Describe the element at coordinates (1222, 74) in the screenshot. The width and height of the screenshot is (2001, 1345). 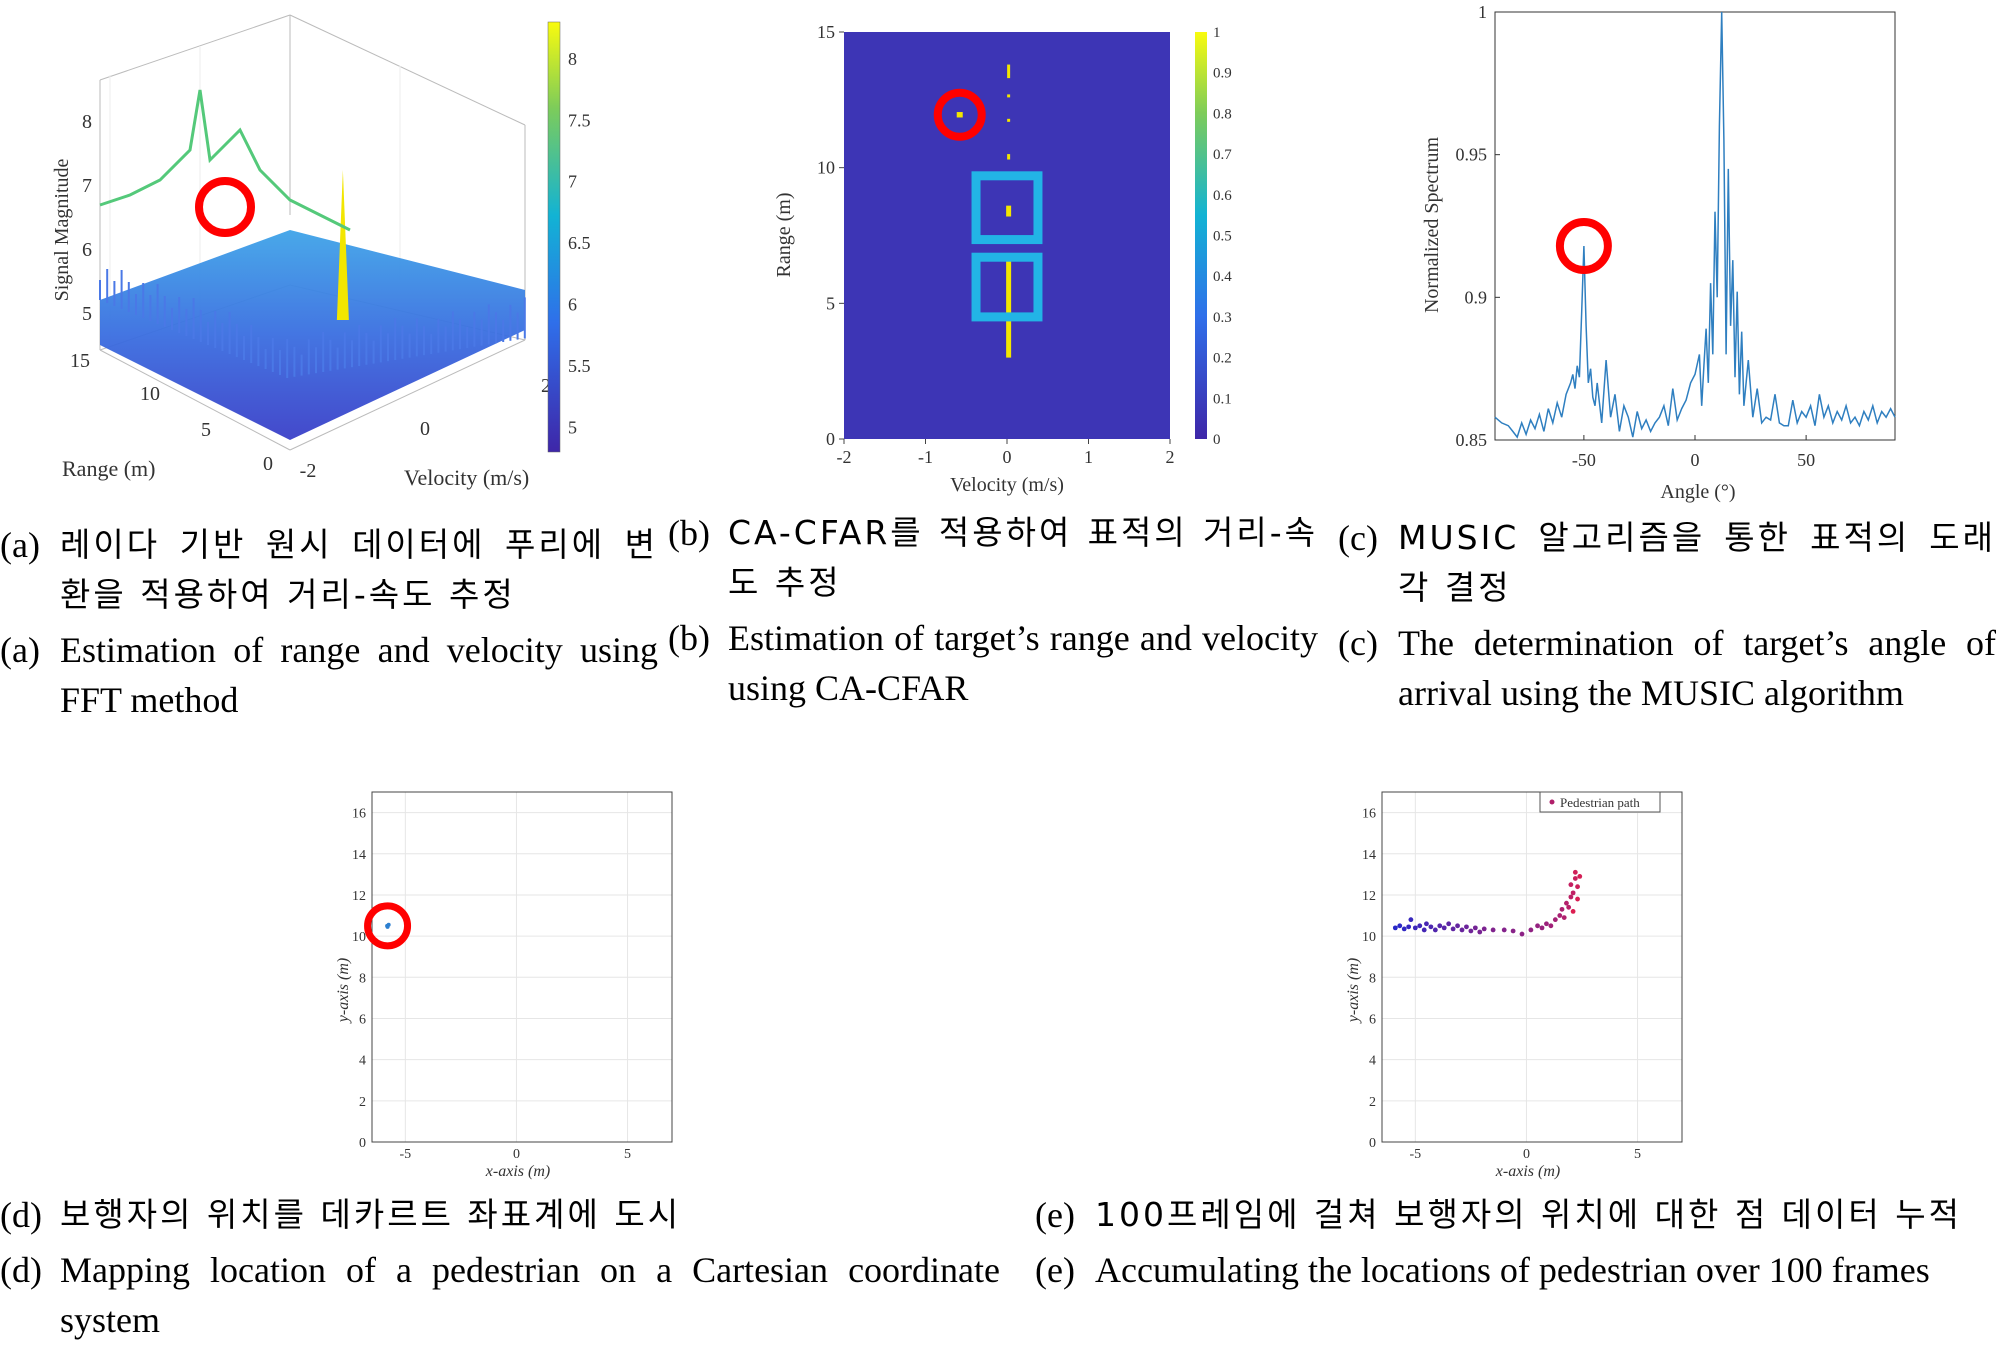
I see `colorbar-b-tick: 0.9` at that location.